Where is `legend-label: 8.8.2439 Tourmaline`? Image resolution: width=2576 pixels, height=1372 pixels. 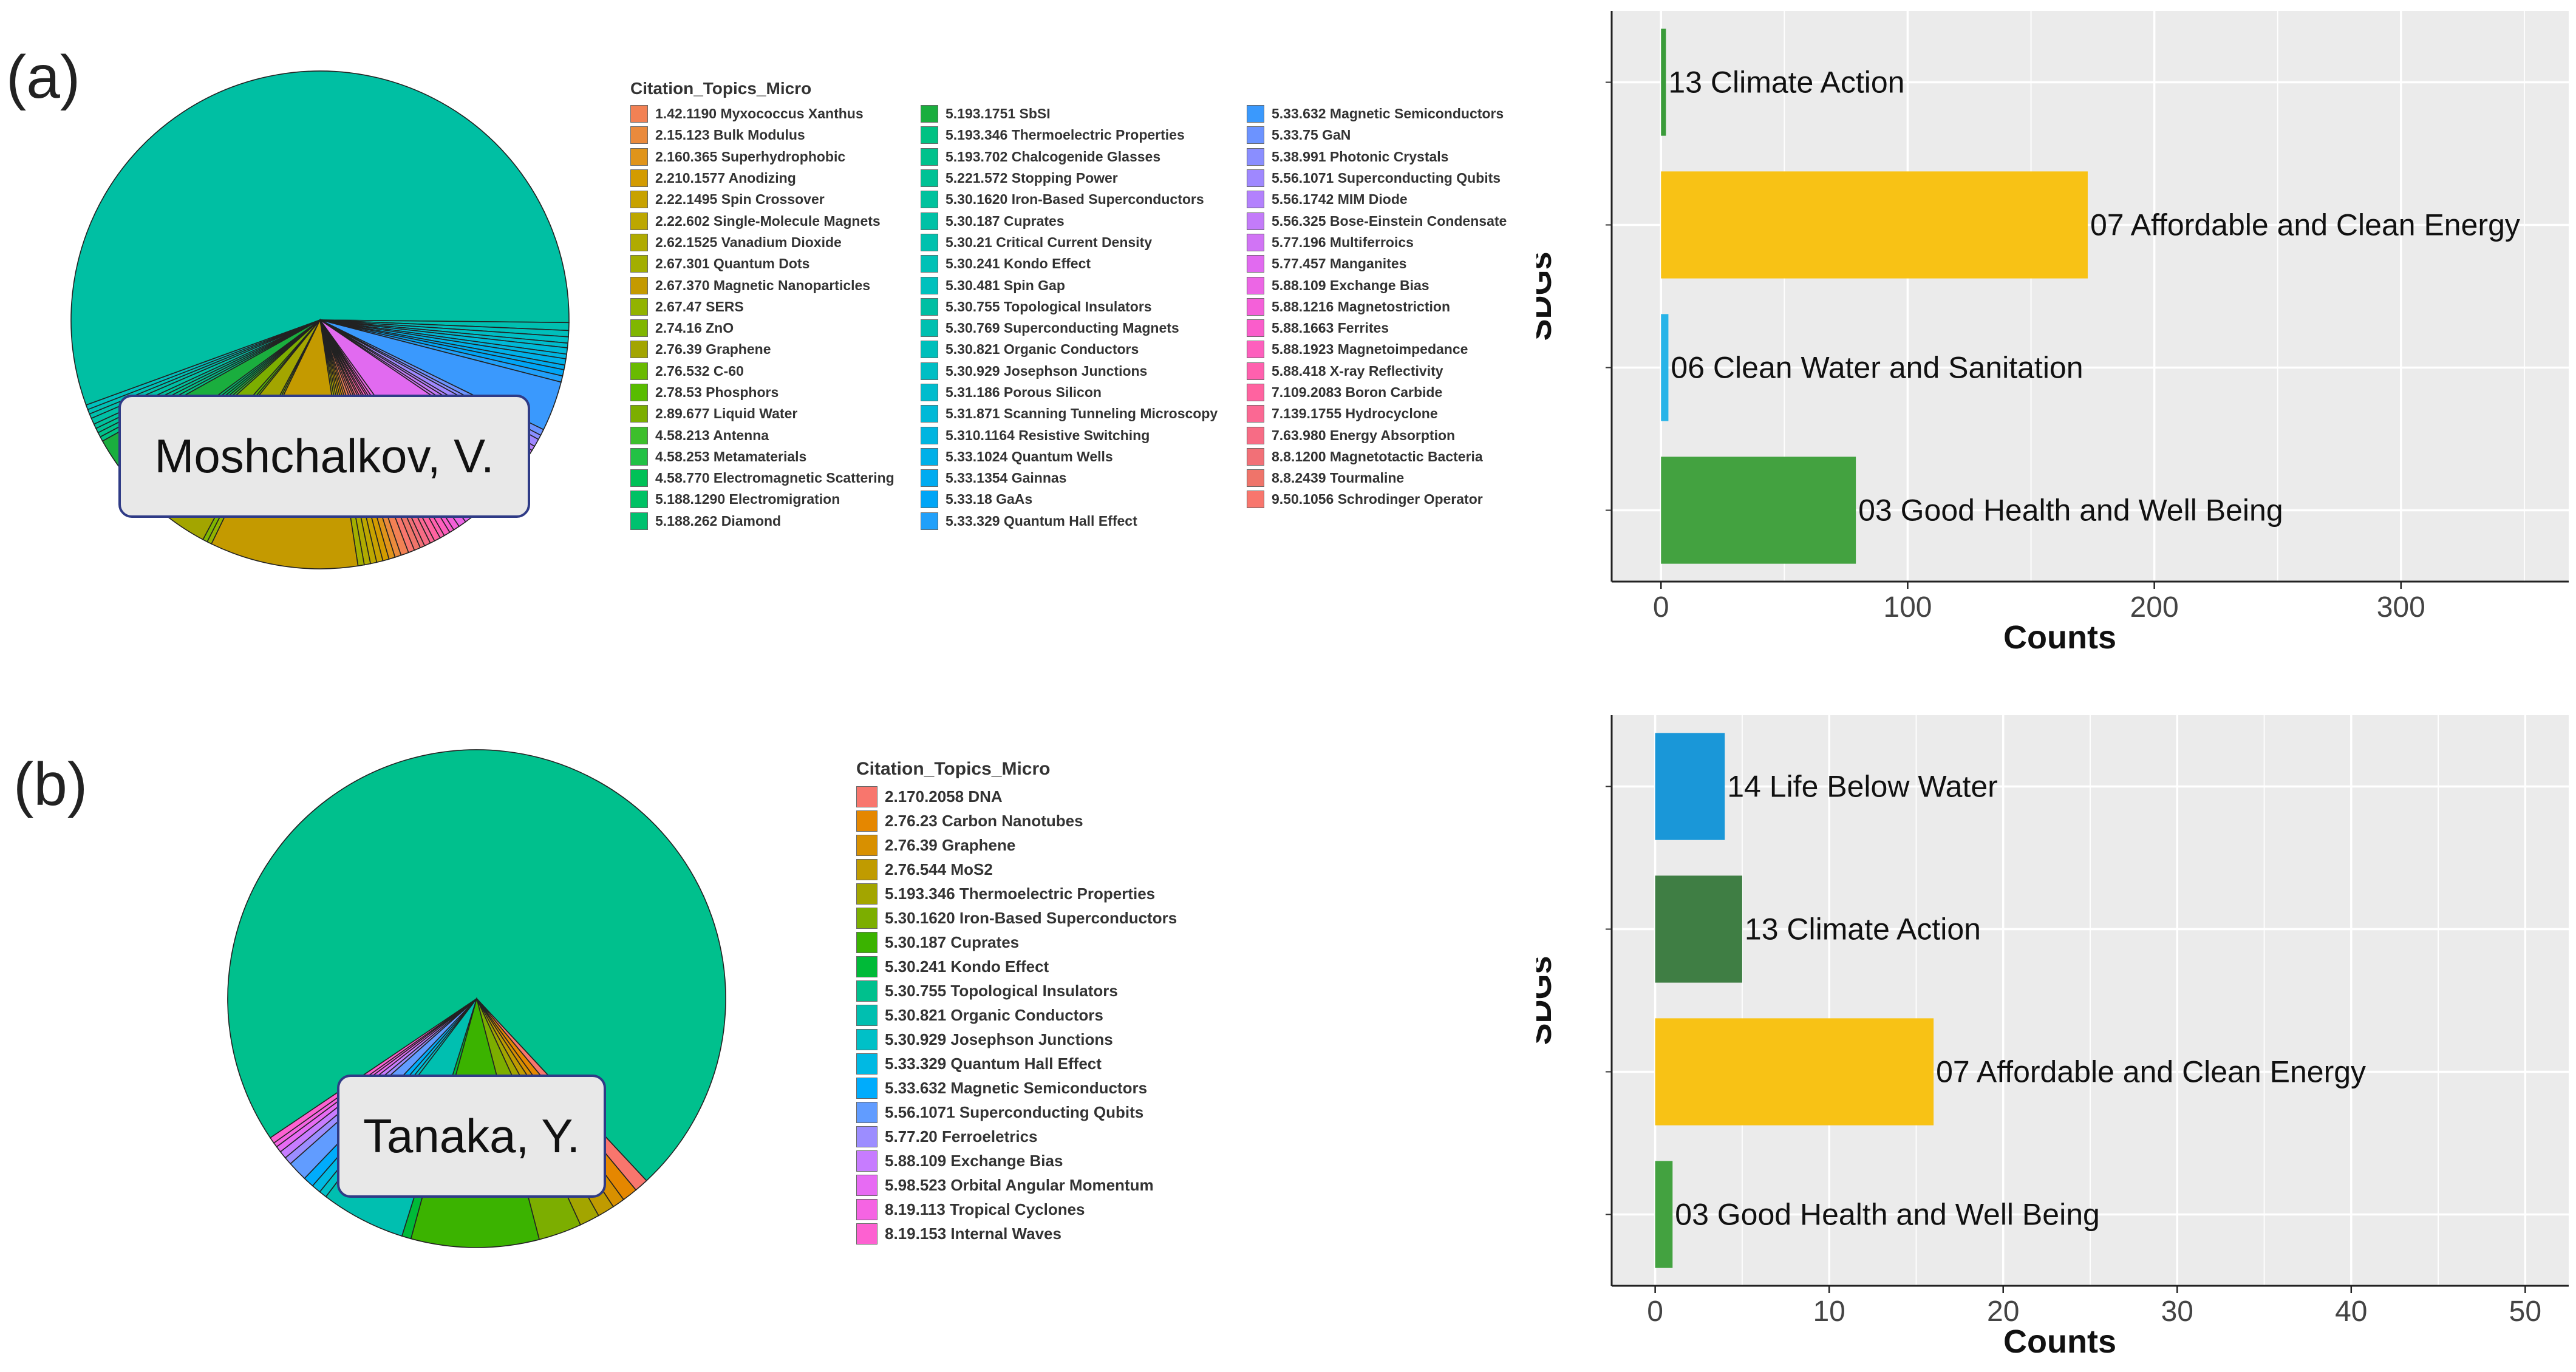 legend-label: 8.8.2439 Tourmaline is located at coordinates (1338, 478).